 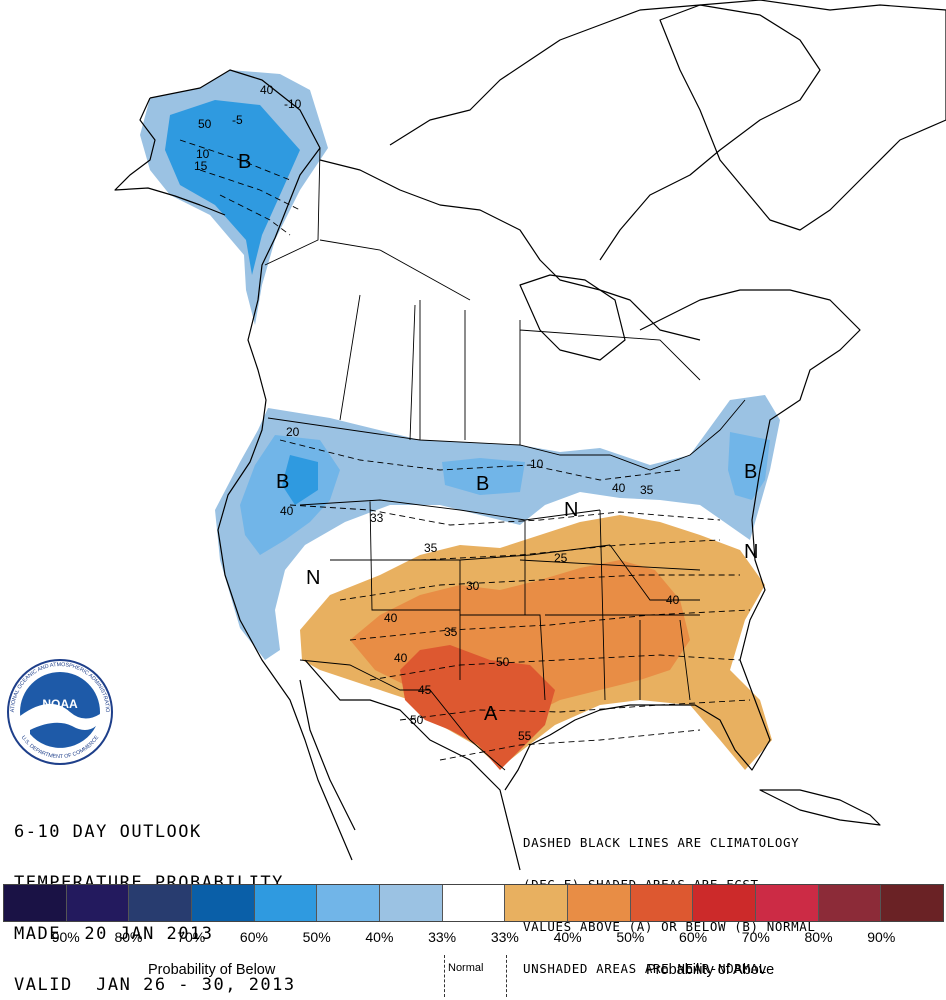 I want to click on baja, so click(x=327, y=755).